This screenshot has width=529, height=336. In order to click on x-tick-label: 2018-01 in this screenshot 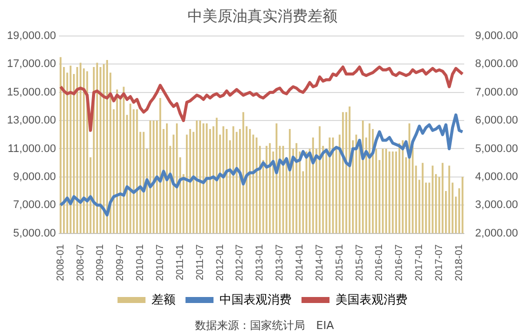, I will do `click(459, 263)`.